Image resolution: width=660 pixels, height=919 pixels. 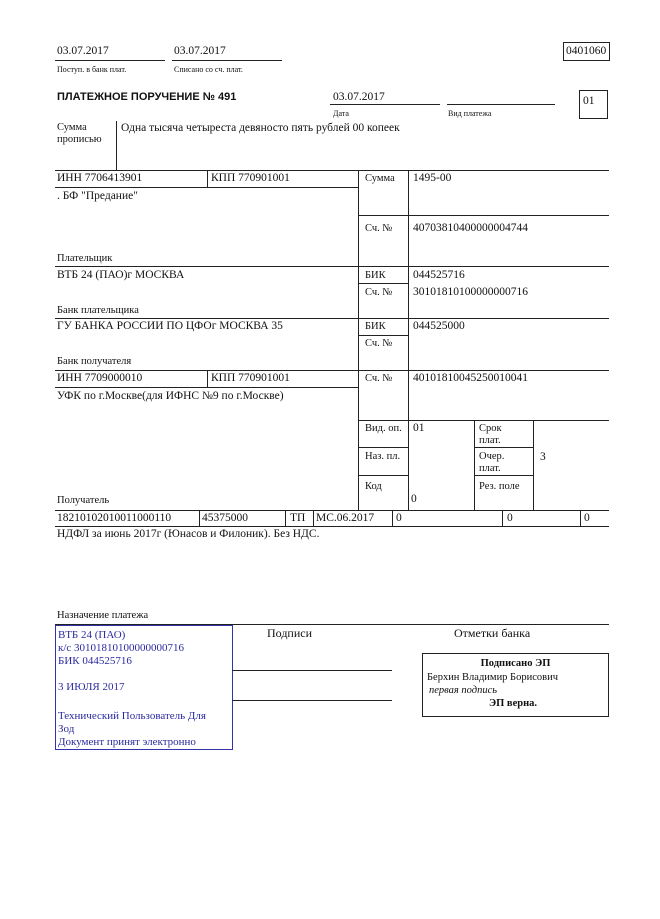 What do you see at coordinates (290, 633) in the screenshot?
I see `signatures-label: Подписи` at bounding box center [290, 633].